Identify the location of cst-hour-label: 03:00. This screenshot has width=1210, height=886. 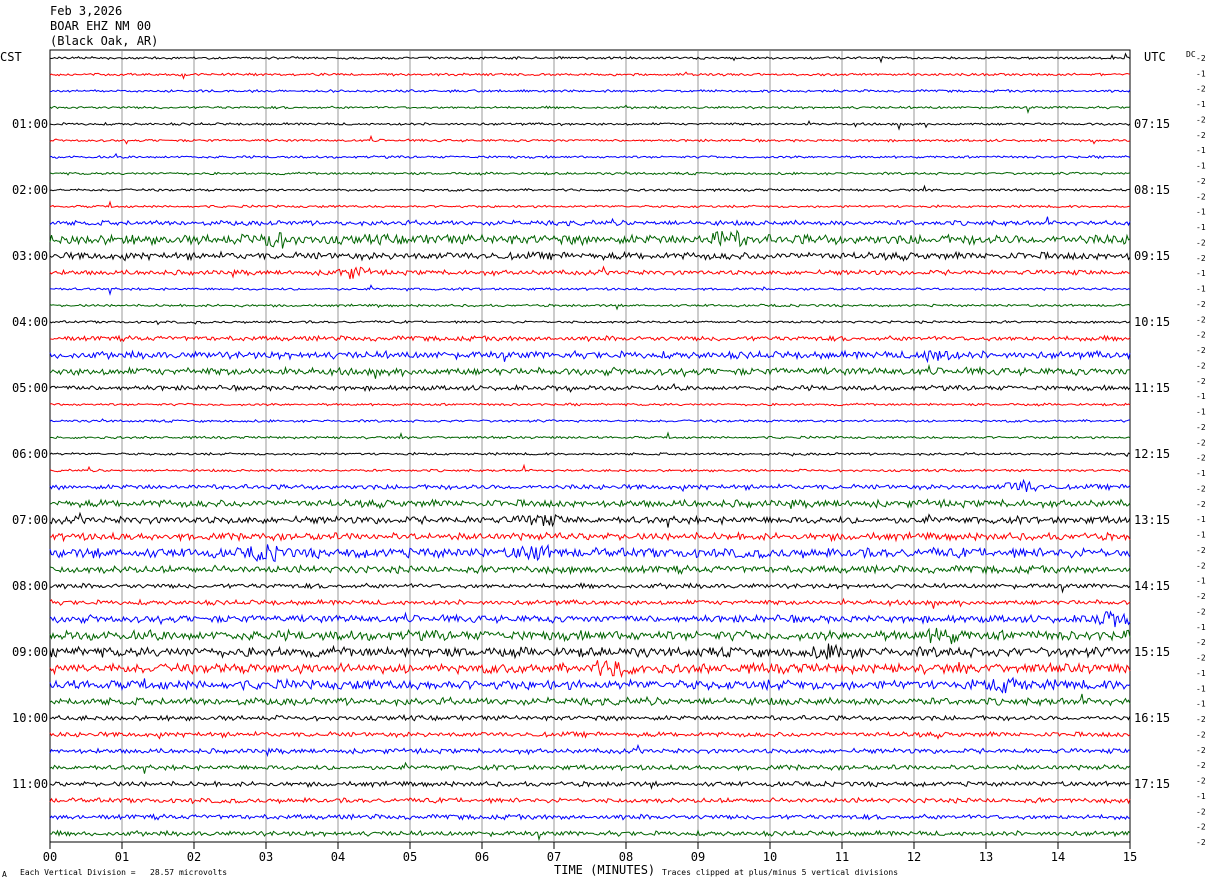
(30, 256).